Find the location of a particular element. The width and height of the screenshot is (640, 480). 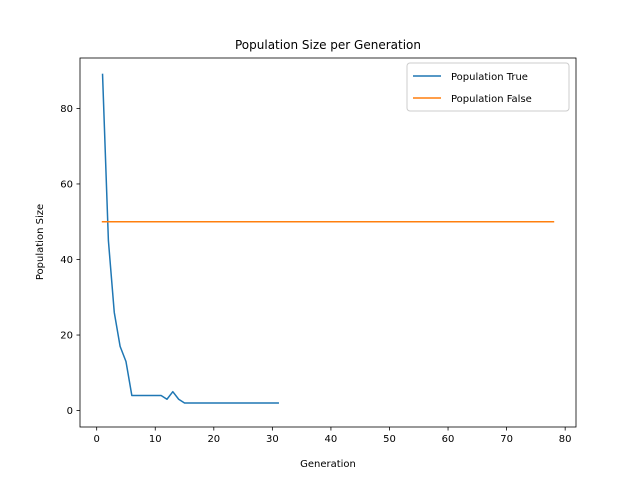

legend-box is located at coordinates (488, 87).